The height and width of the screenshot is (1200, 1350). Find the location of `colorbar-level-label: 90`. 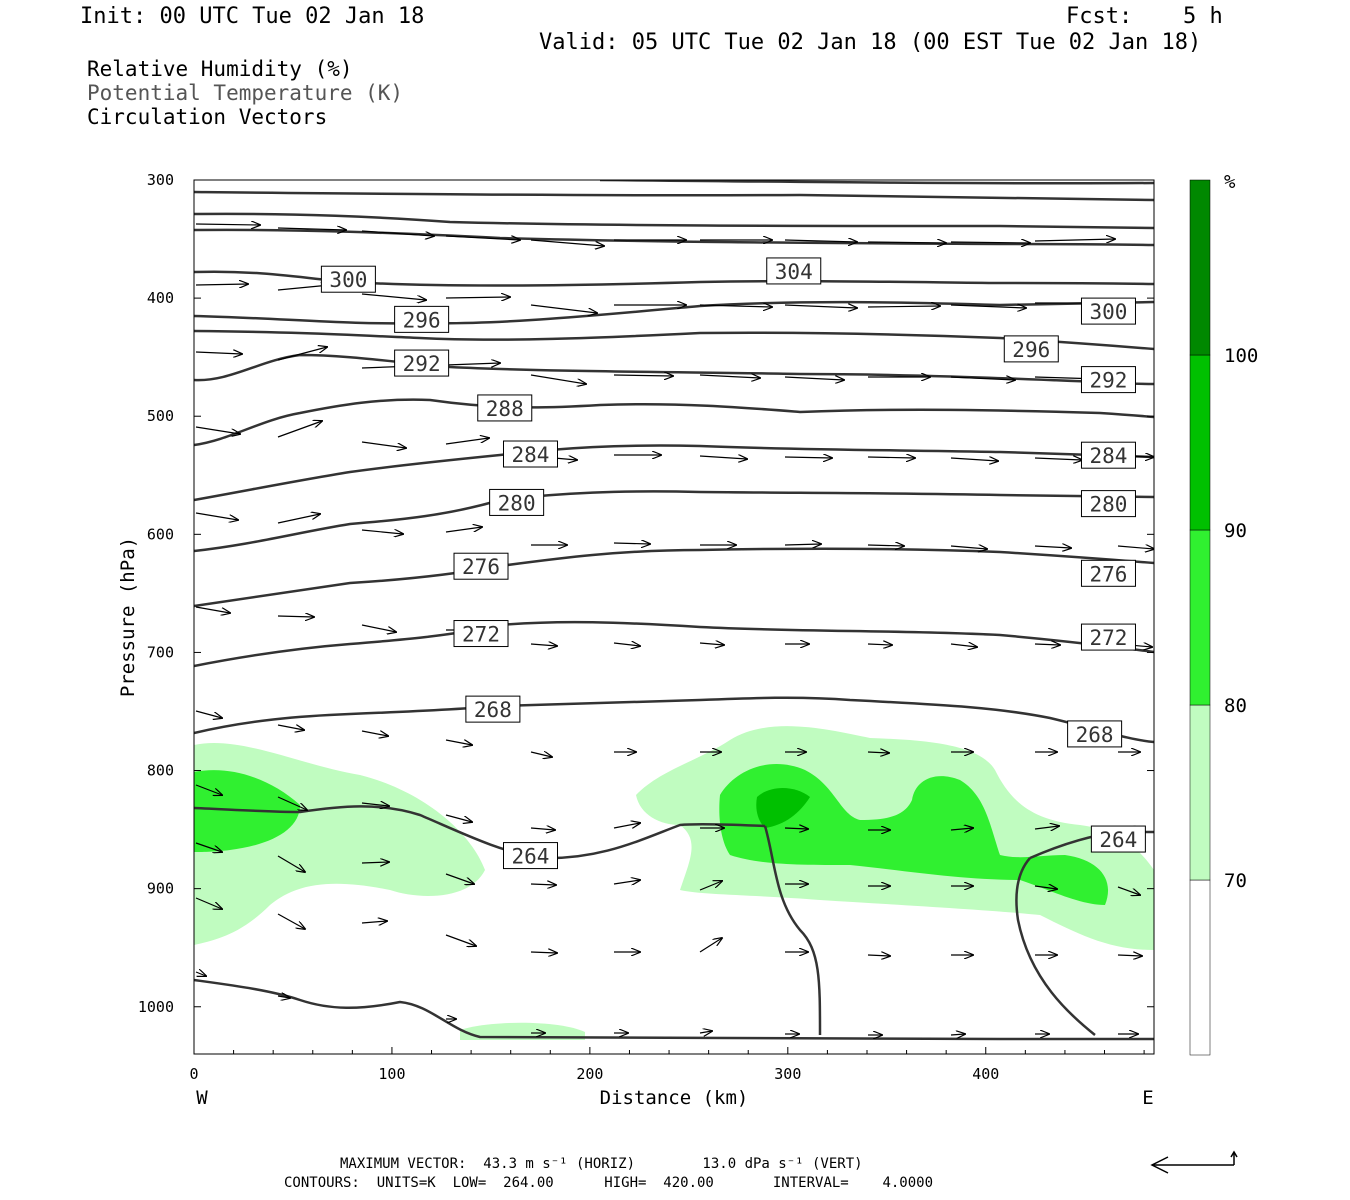

colorbar-level-label: 90 is located at coordinates (1235, 531).